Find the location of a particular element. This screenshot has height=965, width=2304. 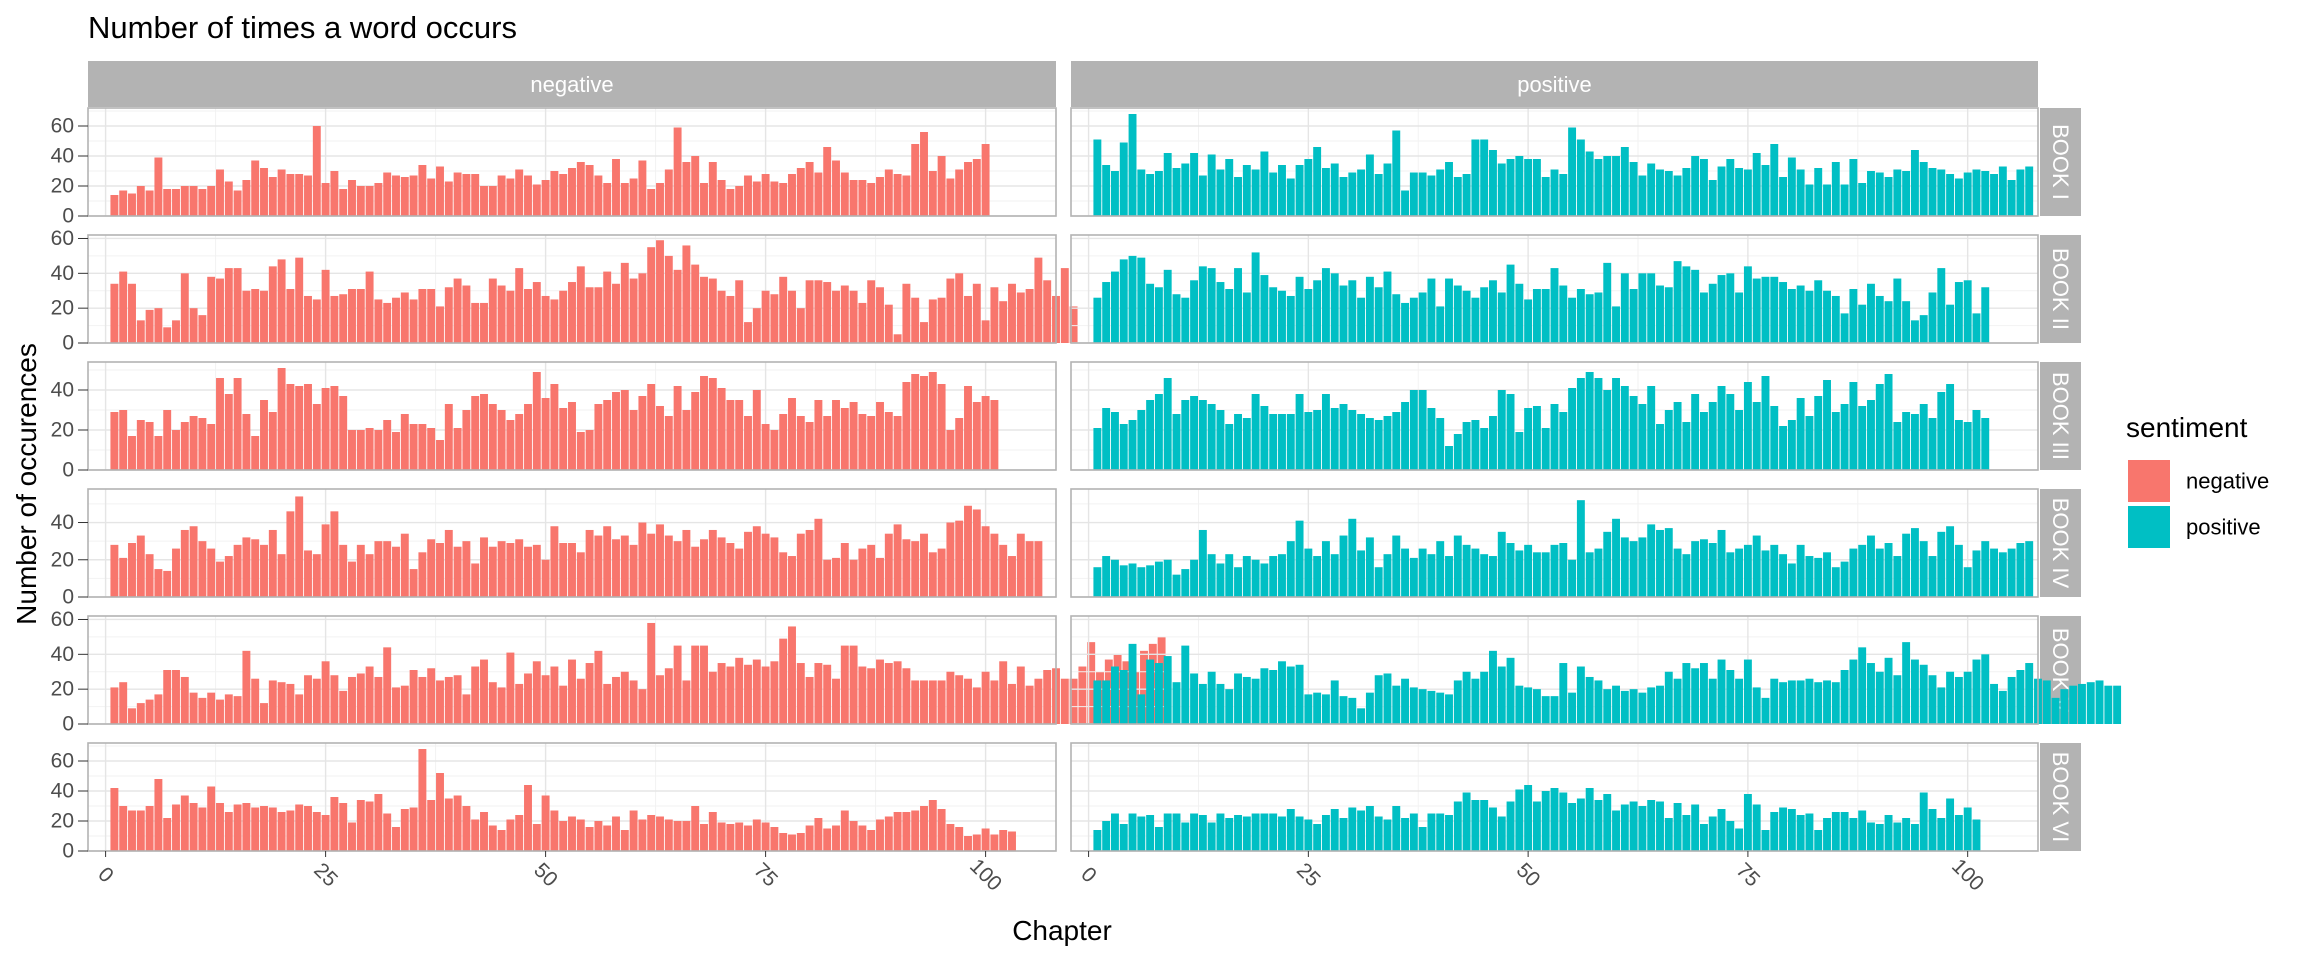

x-tick-label: 0 is located at coordinates (105, 875).